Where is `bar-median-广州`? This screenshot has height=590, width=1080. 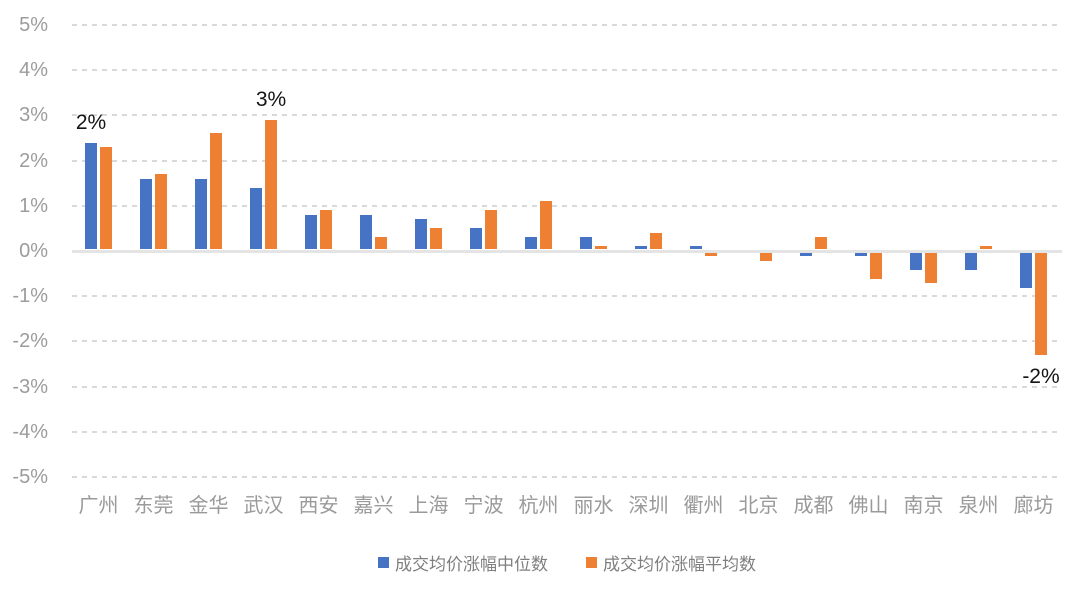 bar-median-广州 is located at coordinates (91, 196).